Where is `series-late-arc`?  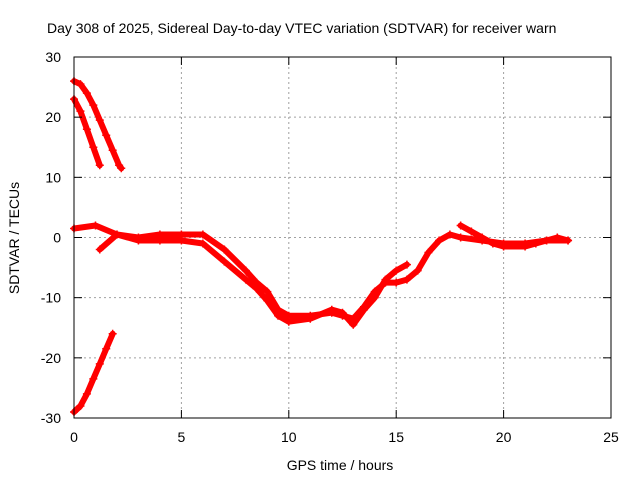
series-late-arc is located at coordinates (514, 236).